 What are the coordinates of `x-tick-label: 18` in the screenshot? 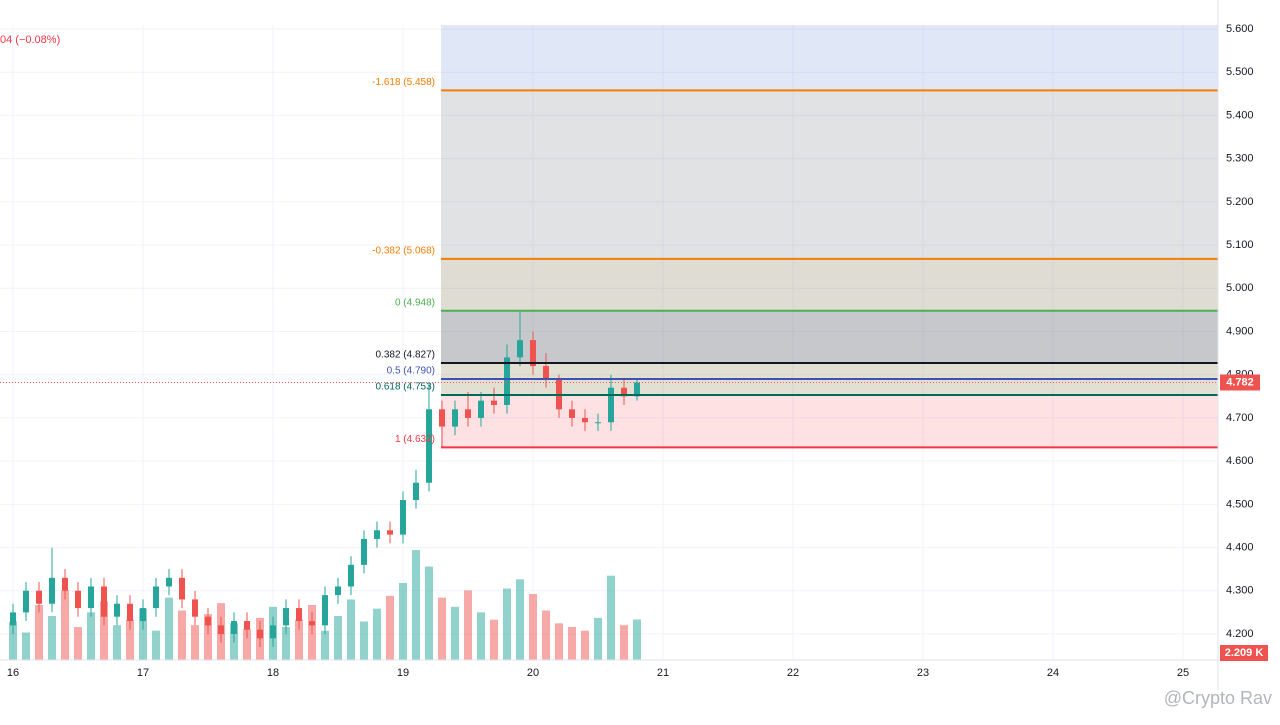 It's located at (273, 673).